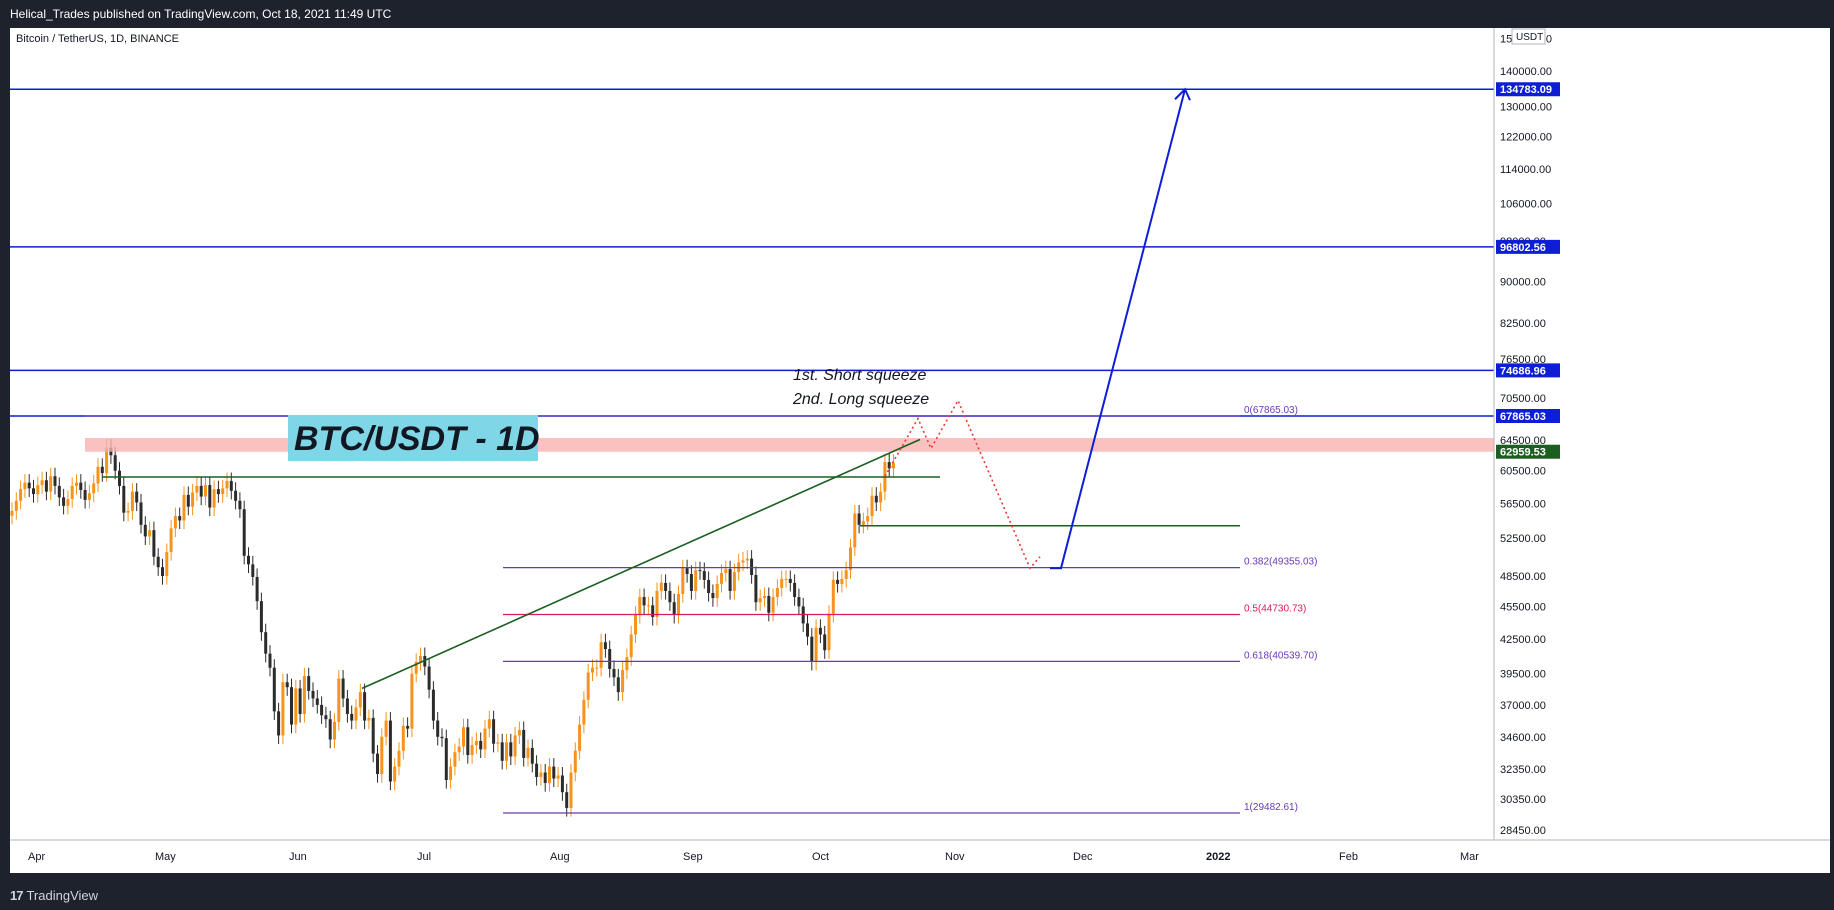 This screenshot has height=910, width=1834. I want to click on y-tick-label: 48500.00, so click(1523, 577).